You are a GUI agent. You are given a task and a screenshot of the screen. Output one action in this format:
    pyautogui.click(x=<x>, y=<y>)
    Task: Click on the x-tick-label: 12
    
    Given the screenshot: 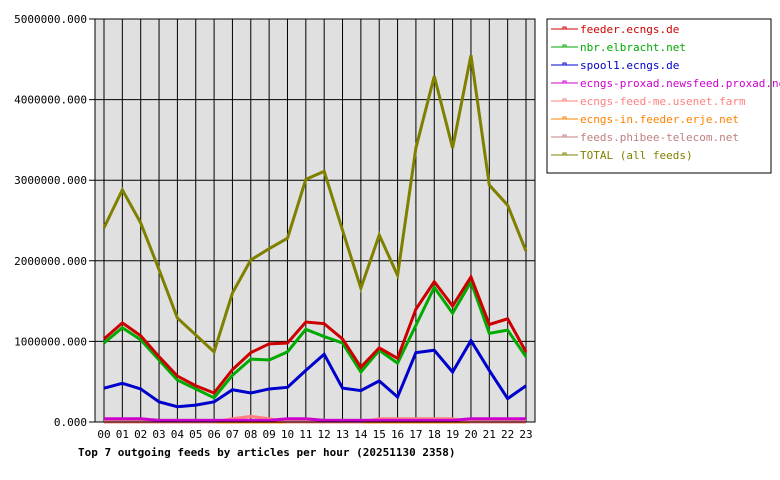 What is the action you would take?
    pyautogui.click(x=324, y=434)
    